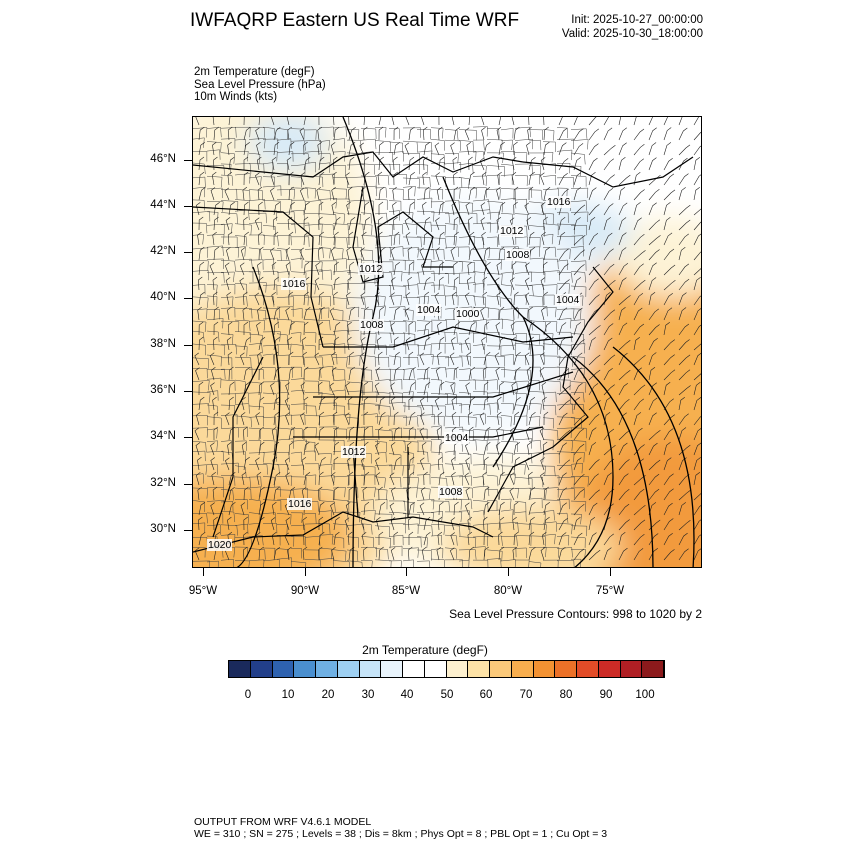 This screenshot has height=850, width=850. What do you see at coordinates (606, 695) in the screenshot?
I see `colorbar-tick: 90` at bounding box center [606, 695].